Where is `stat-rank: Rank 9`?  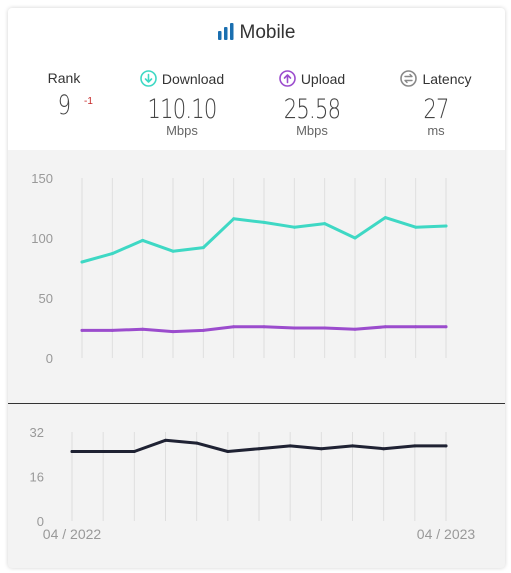
stat-rank: Rank 9 is located at coordinates (64, 95).